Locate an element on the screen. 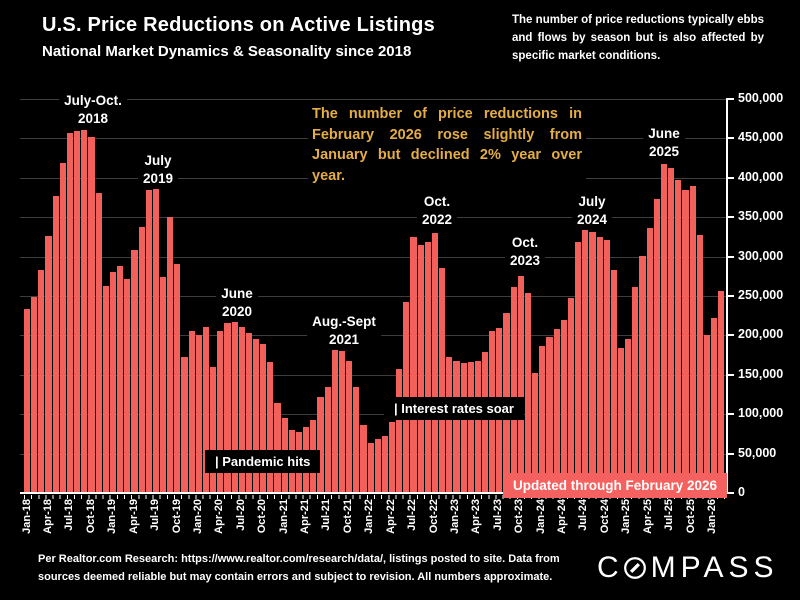 This screenshot has width=800, height=600. x-tick-label: Jan-18 is located at coordinates (26, 516).